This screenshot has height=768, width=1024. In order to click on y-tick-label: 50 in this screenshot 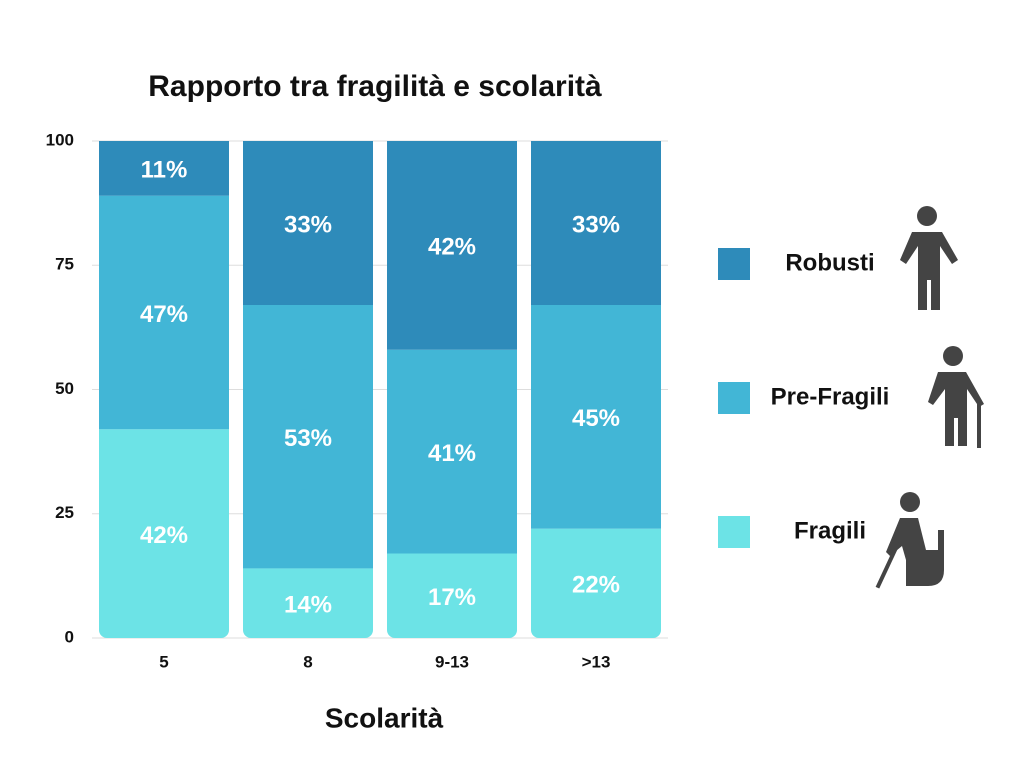, I will do `click(64, 388)`.